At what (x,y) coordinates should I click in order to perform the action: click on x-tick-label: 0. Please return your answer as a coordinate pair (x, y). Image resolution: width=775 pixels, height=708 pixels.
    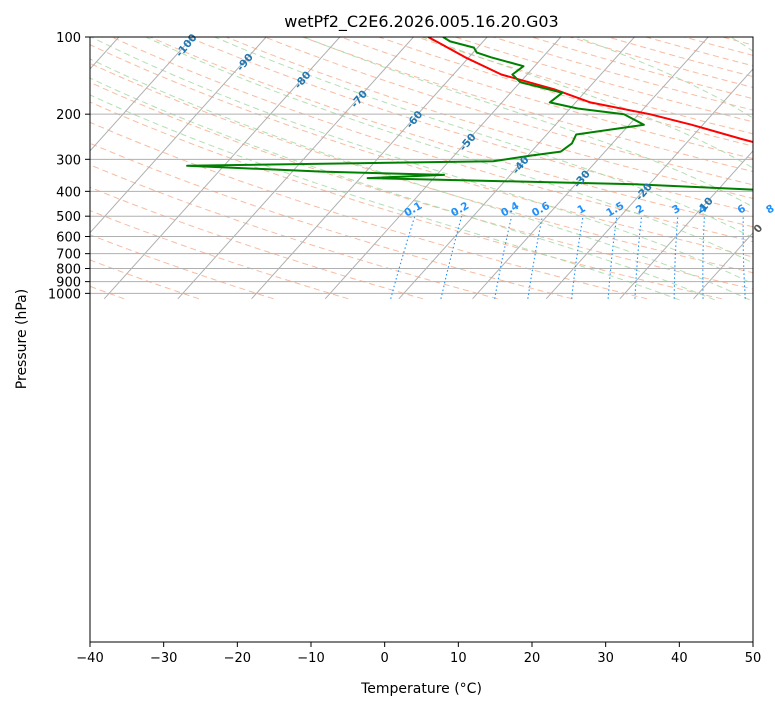
    Looking at the image, I should click on (385, 658).